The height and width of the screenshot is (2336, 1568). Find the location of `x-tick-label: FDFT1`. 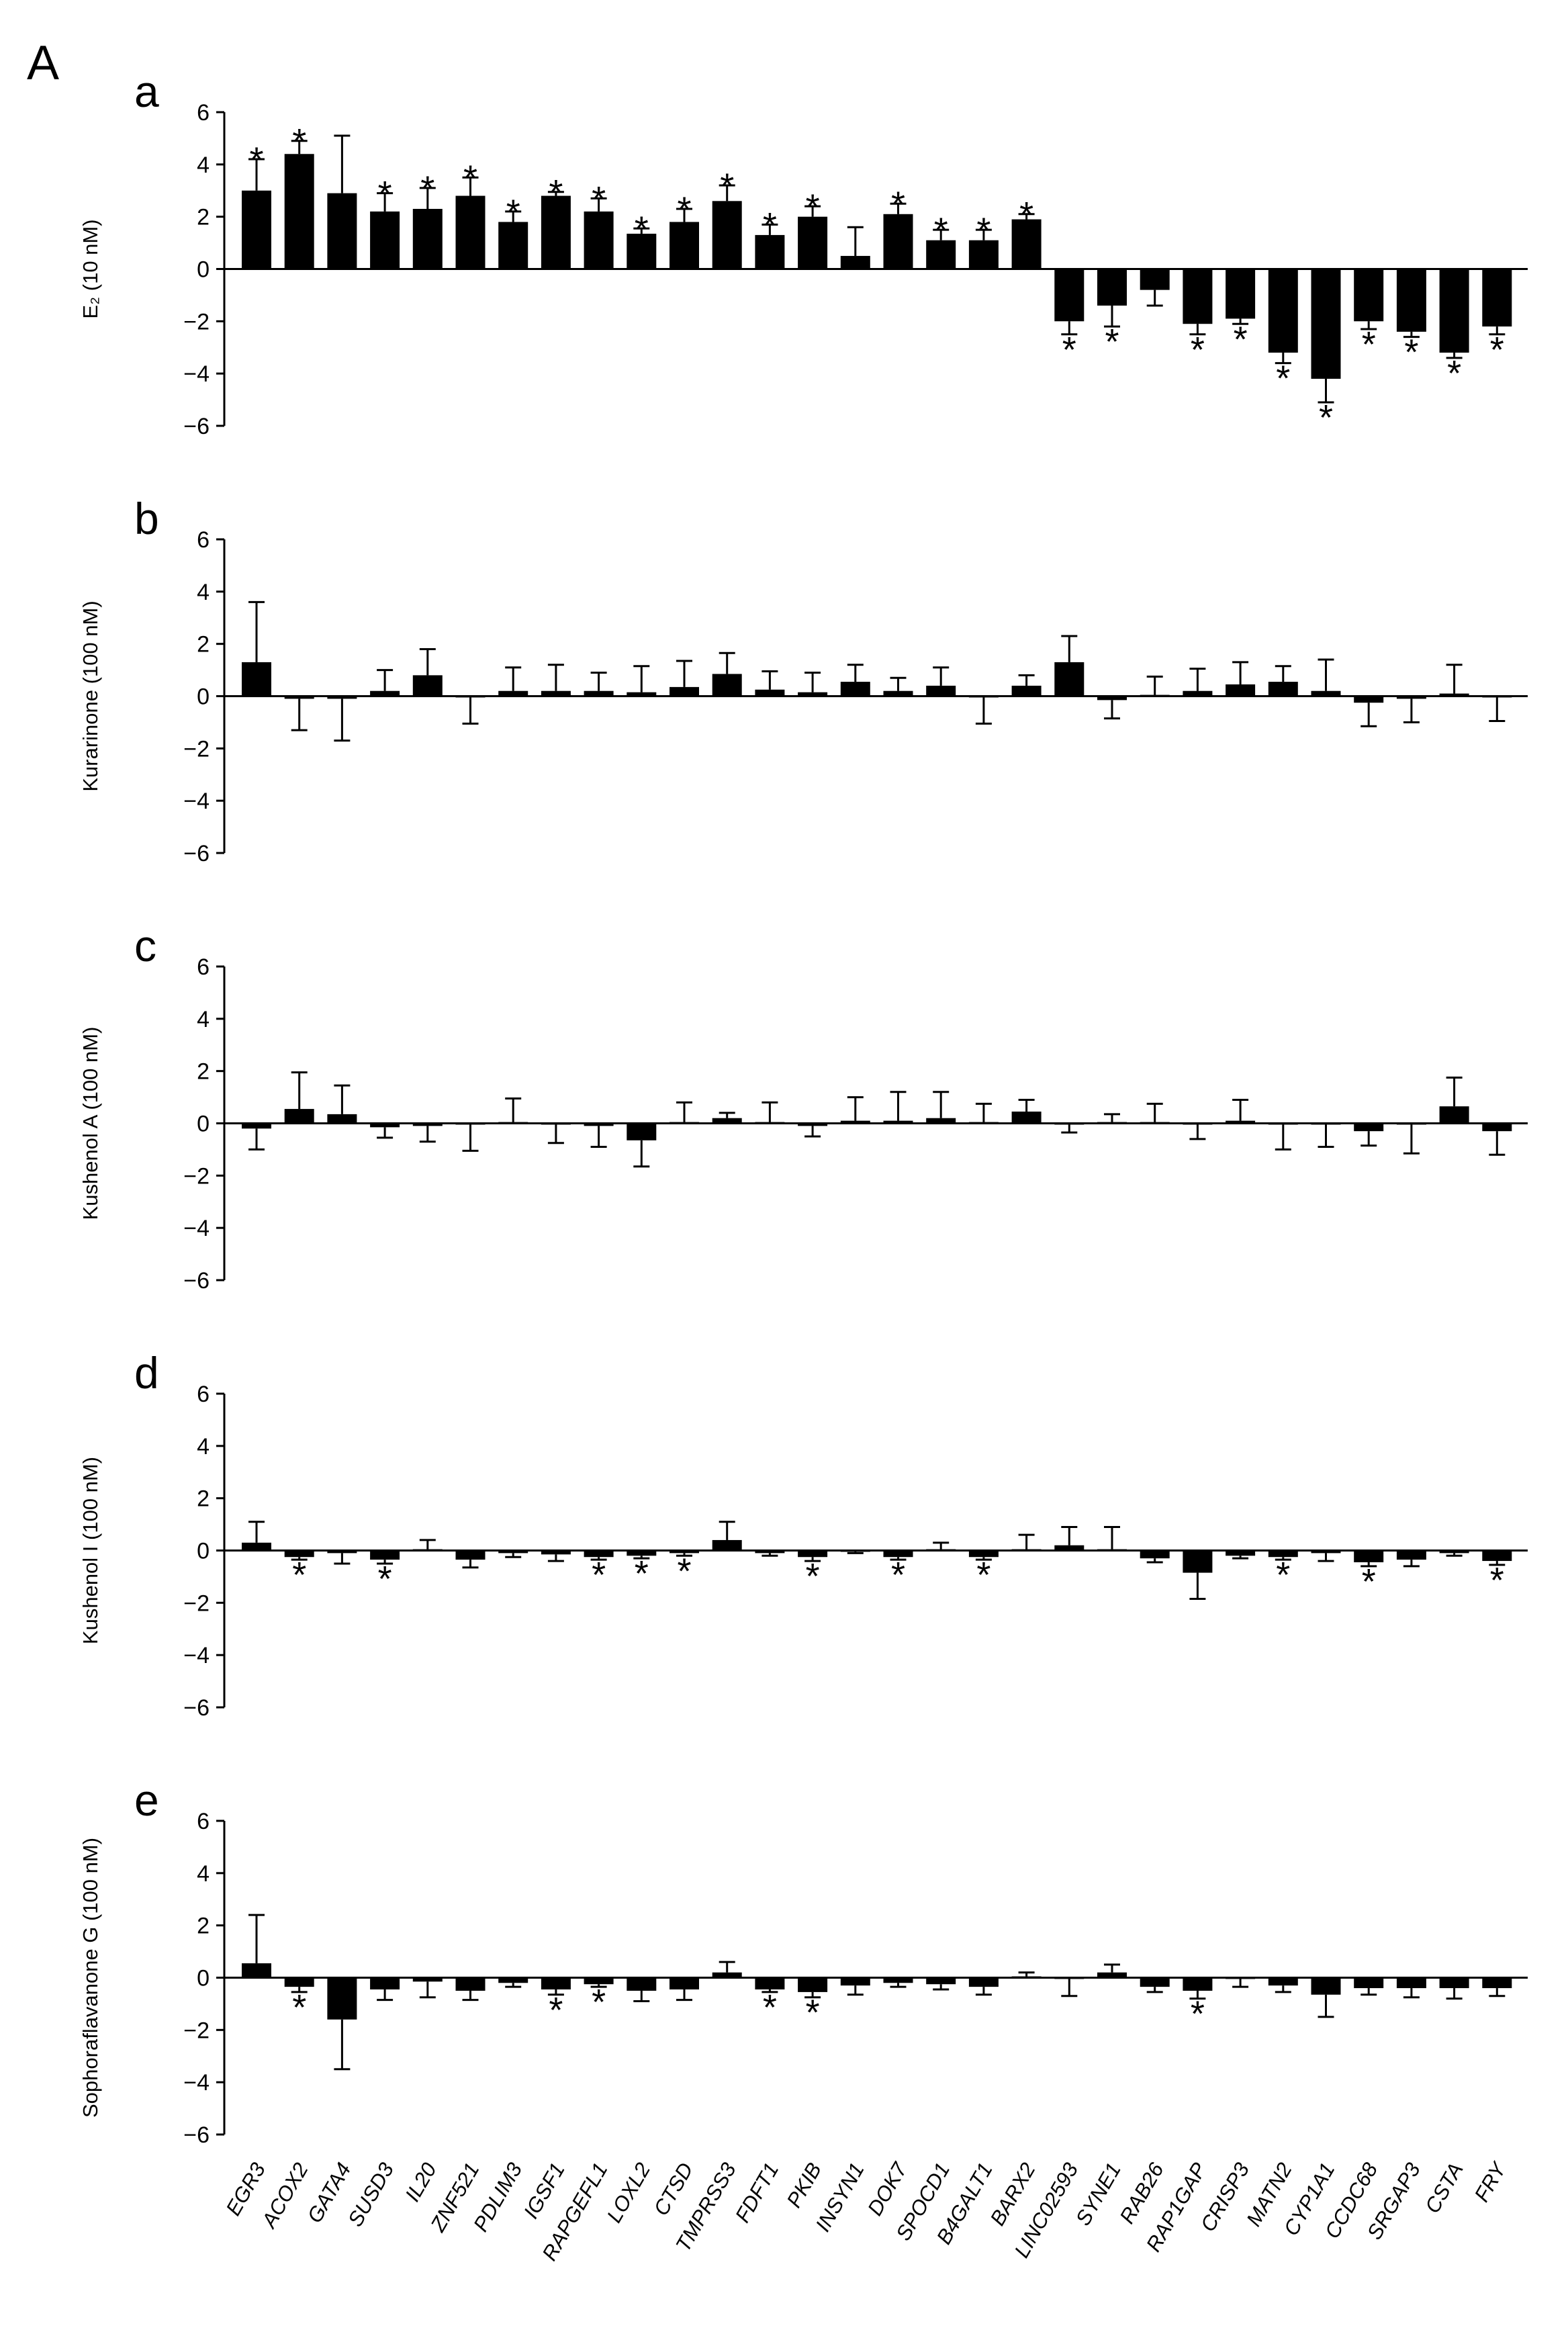

x-tick-label: FDFT1 is located at coordinates (757, 2193).